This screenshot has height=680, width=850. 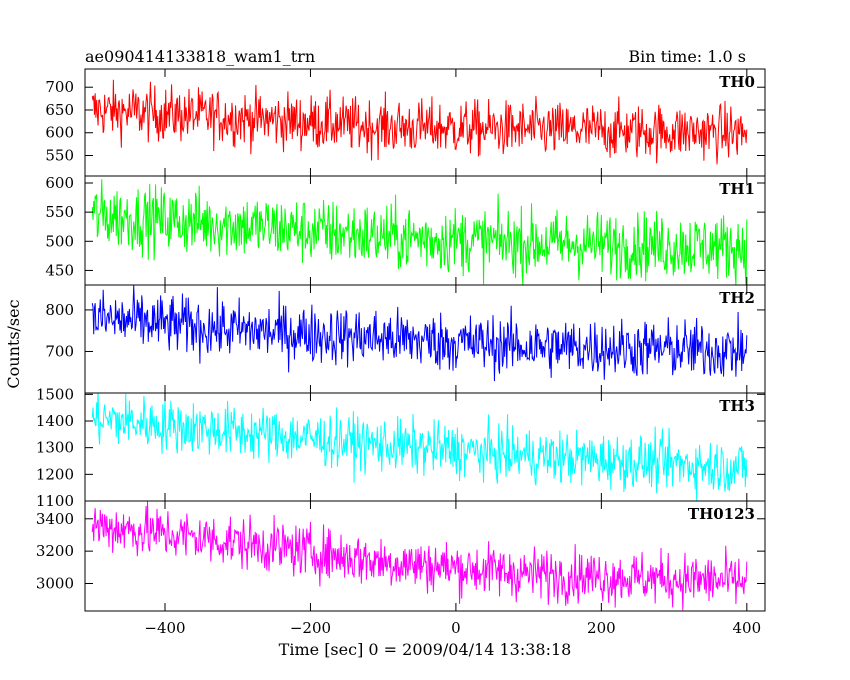 What do you see at coordinates (425, 649) in the screenshot?
I see `x-axis-label: Time [sec] 0 = 2009/04/14 13:38:18` at bounding box center [425, 649].